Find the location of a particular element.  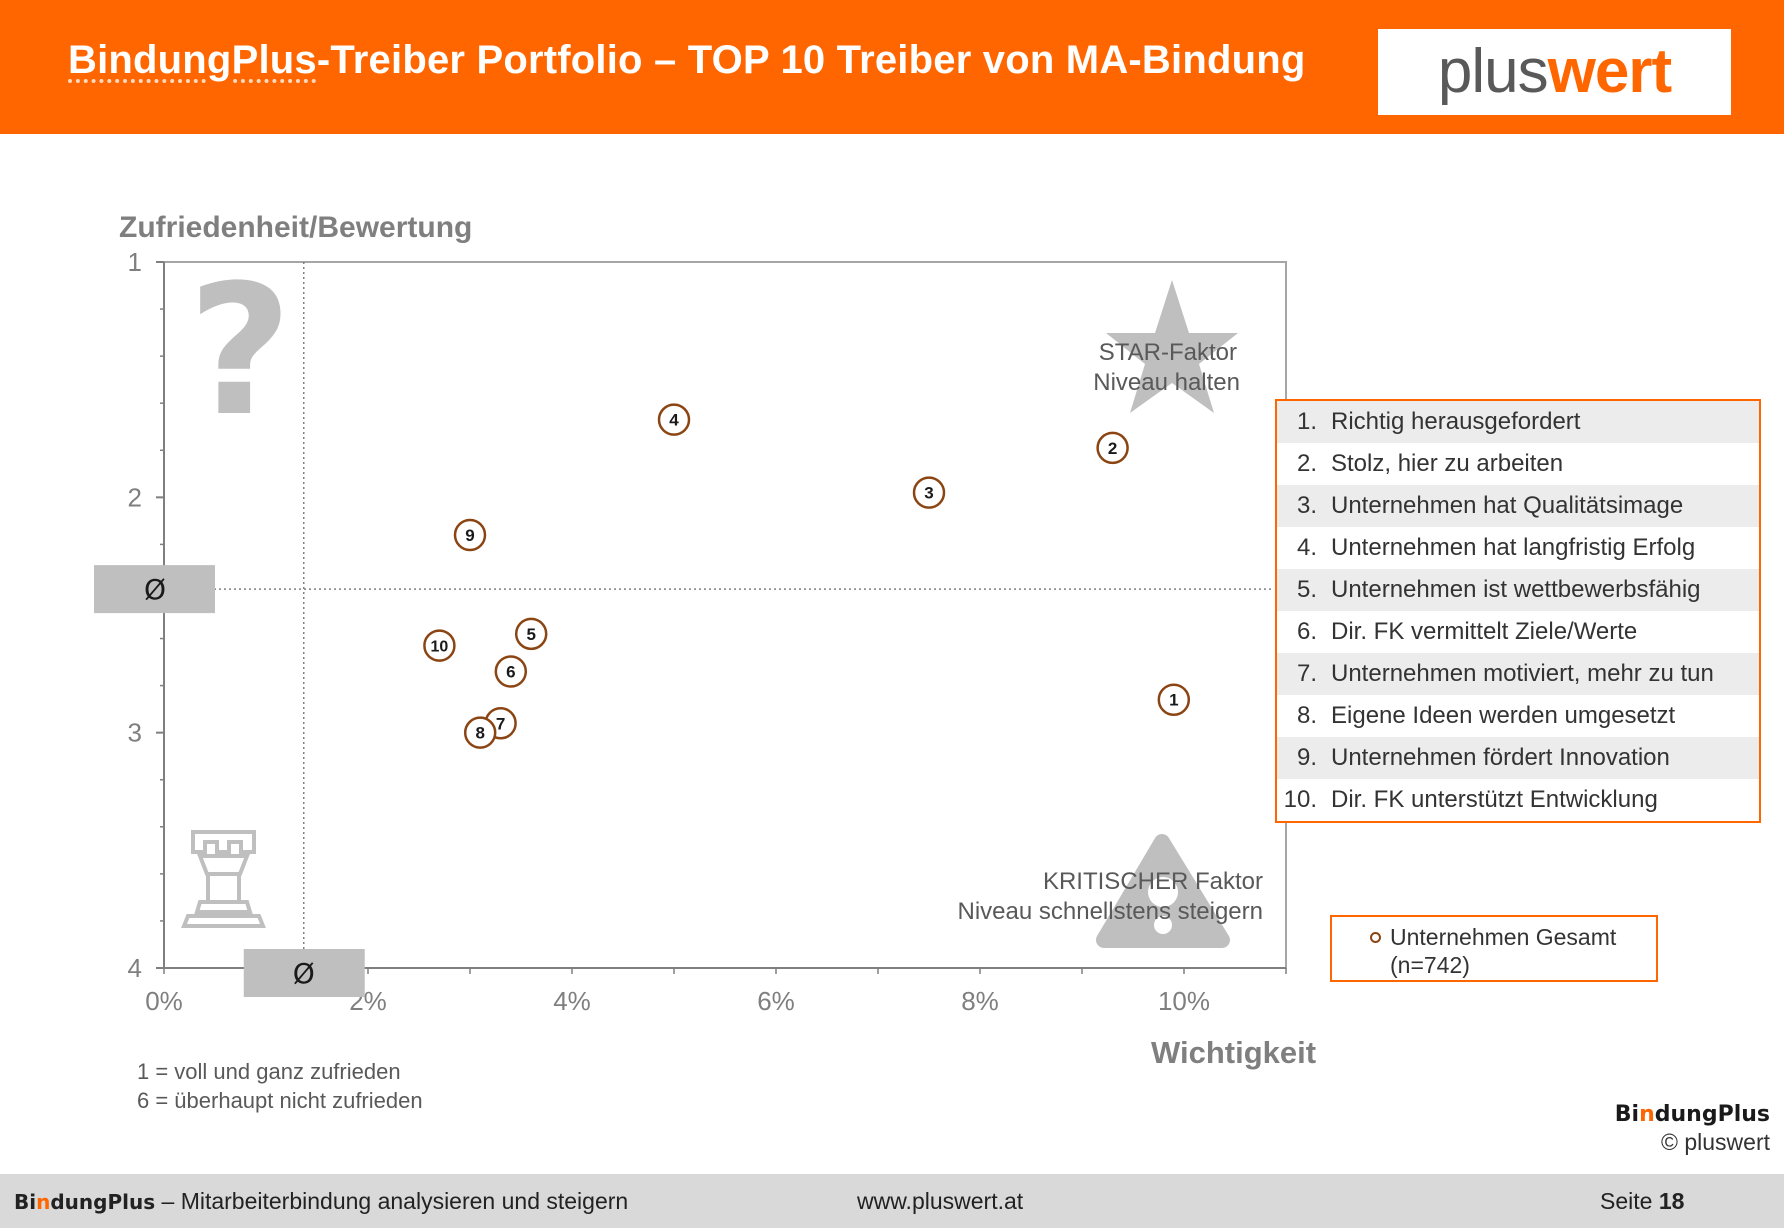

avg-y-symbol: Ø is located at coordinates (155, 589).